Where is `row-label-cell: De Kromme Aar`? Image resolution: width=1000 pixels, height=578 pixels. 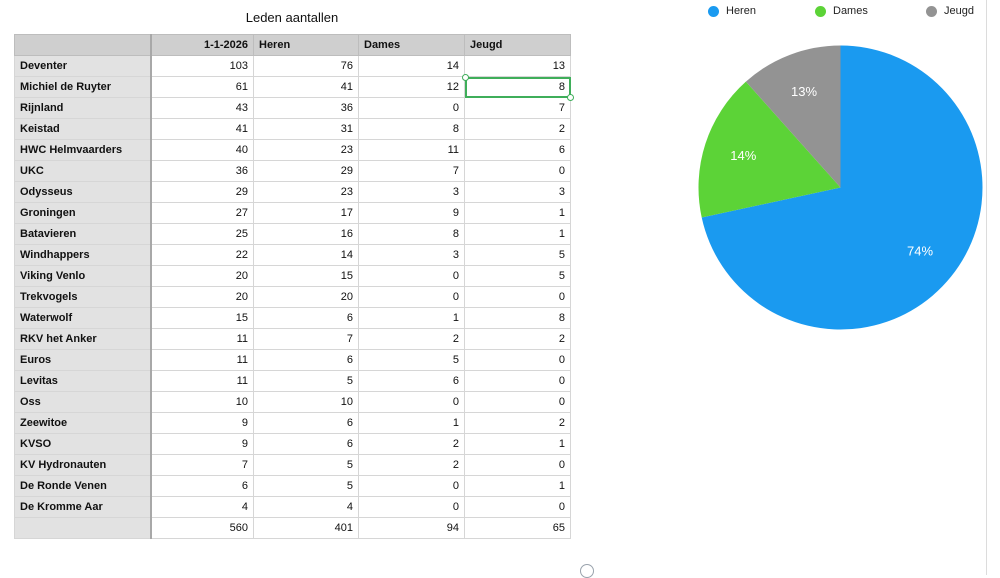
row-label-cell: De Kromme Aar is located at coordinates (83, 507).